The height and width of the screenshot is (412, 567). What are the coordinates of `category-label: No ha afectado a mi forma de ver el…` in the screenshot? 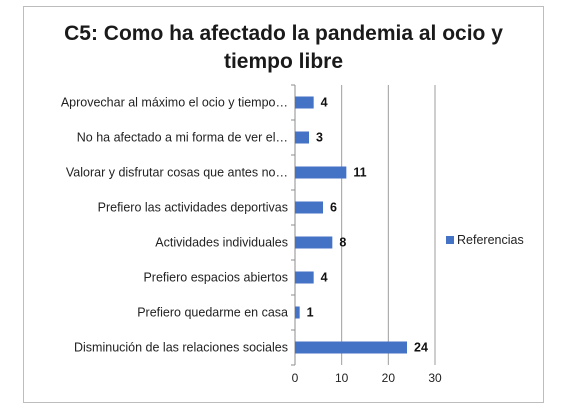 It's located at (182, 138).